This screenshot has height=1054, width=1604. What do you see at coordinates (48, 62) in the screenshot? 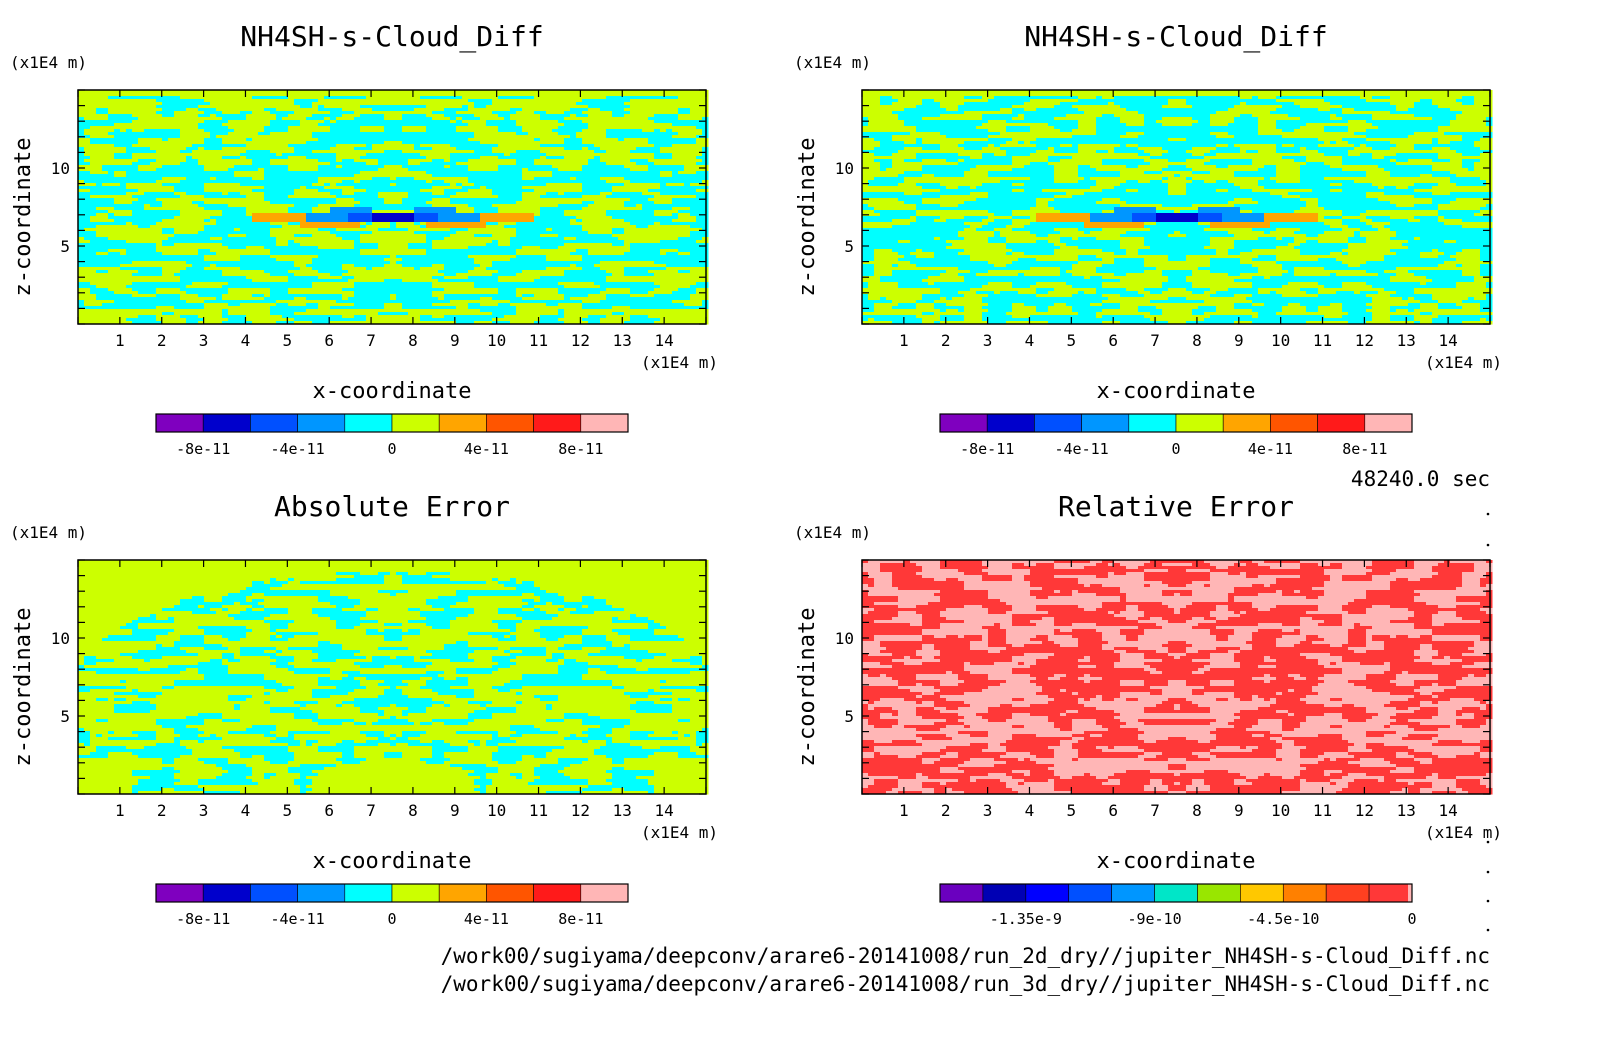
I see `y-unit-label: (x1E4 m)` at bounding box center [48, 62].